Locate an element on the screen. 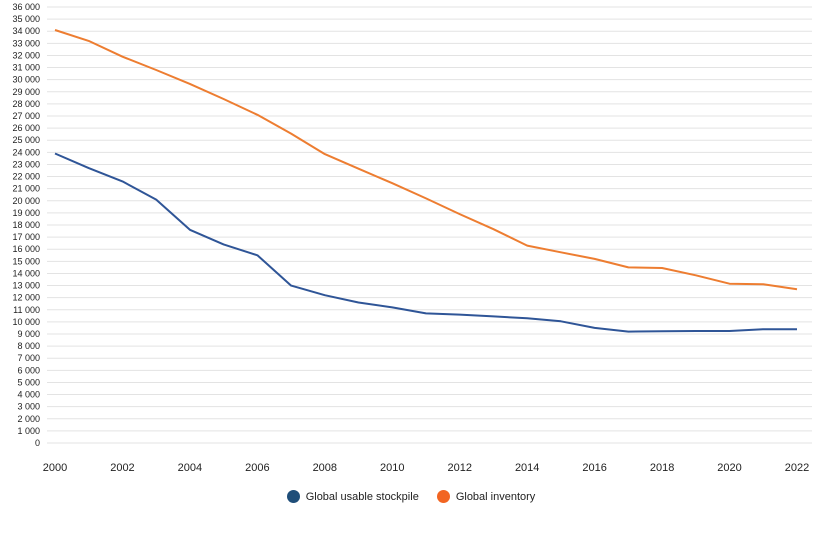  y-tick-label: 14 000 is located at coordinates (26, 273).